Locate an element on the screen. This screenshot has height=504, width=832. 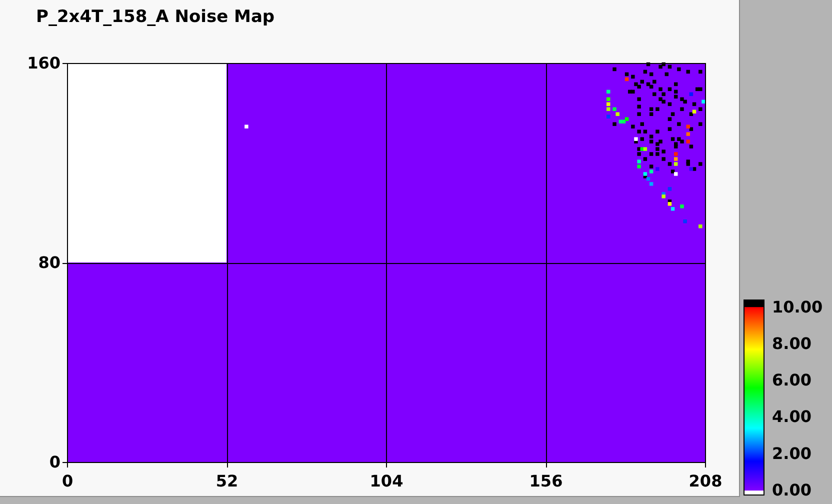
y-tick-label: 0 is located at coordinates (54, 462).